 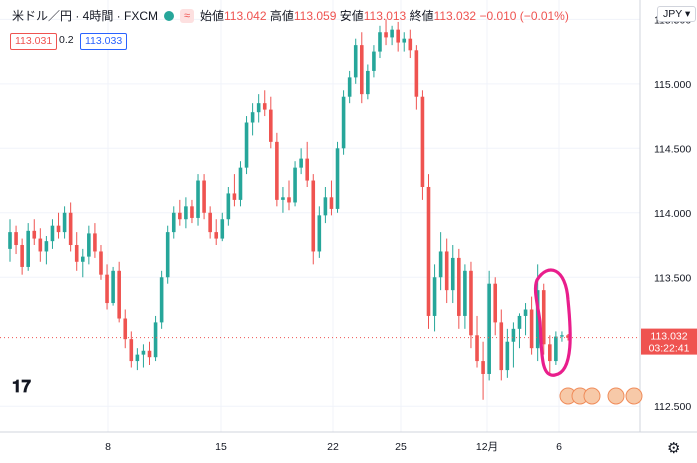 What do you see at coordinates (104, 41) in the screenshot?
I see `ask-price: 113.033` at bounding box center [104, 41].